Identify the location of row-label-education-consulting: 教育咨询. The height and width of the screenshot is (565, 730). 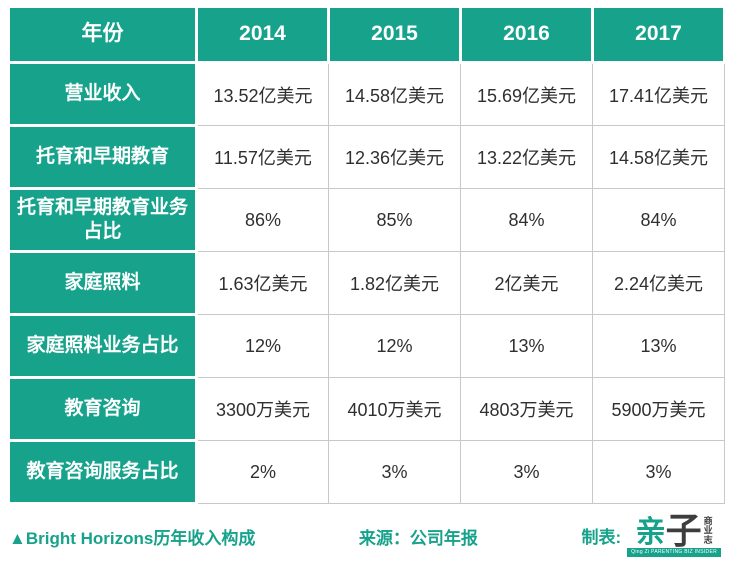
(102, 409).